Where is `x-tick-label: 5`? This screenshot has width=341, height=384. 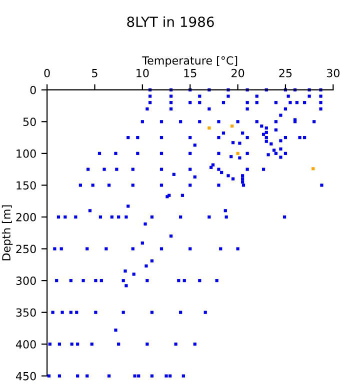
x-tick-label: 5 is located at coordinates (95, 73).